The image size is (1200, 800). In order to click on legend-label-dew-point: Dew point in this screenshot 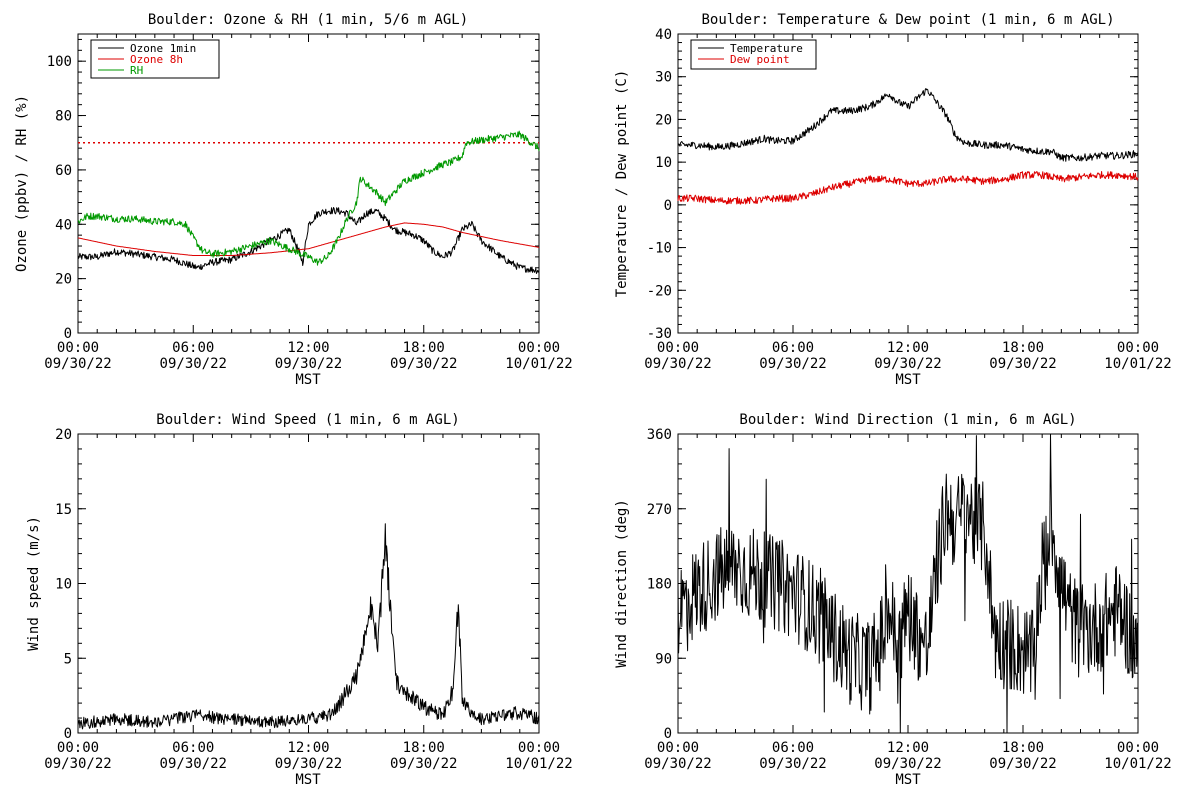, I will do `click(760, 59)`.